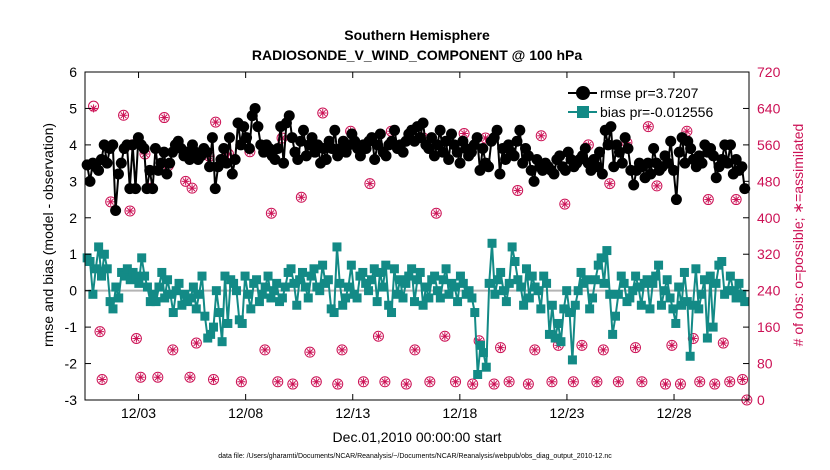 Image resolution: width=830 pixels, height=470 pixels. What do you see at coordinates (417, 55) in the screenshot?
I see `chart-subtitle: RADIOSONDE_V_WIND_COMPONENT @ 100 hPa` at bounding box center [417, 55].